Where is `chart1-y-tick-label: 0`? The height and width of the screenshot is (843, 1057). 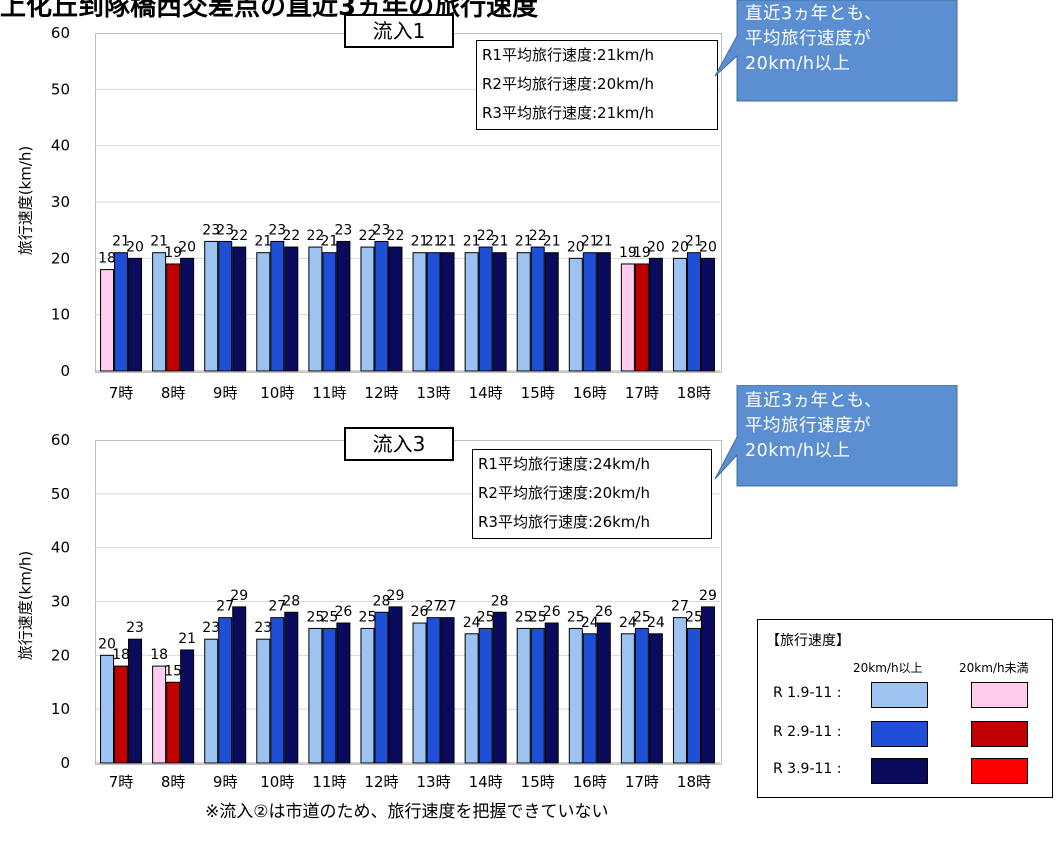
chart1-y-tick-label: 0 is located at coordinates (65, 371).